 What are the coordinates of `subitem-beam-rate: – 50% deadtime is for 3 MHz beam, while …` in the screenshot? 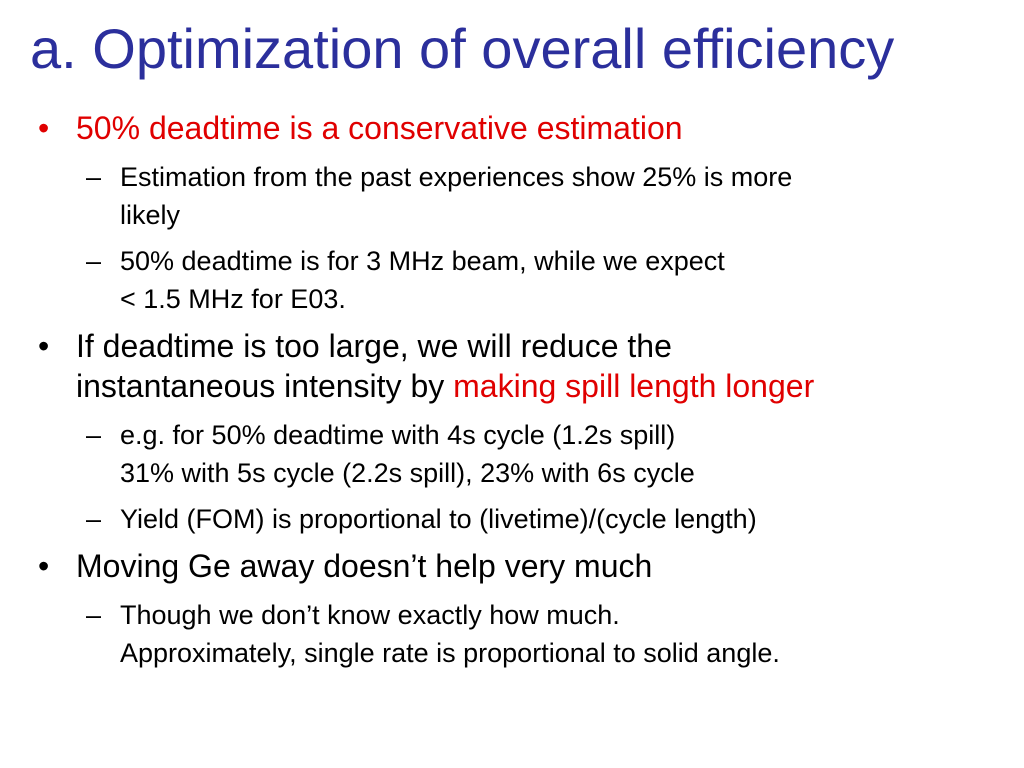 It's located at (522, 280).